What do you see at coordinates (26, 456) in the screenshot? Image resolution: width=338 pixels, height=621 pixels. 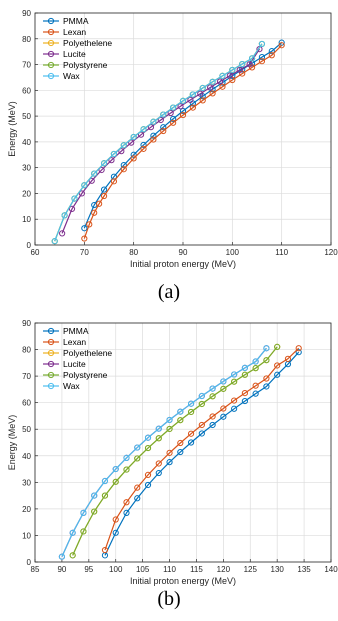 I see `y-tick-label: 40` at bounding box center [26, 456].